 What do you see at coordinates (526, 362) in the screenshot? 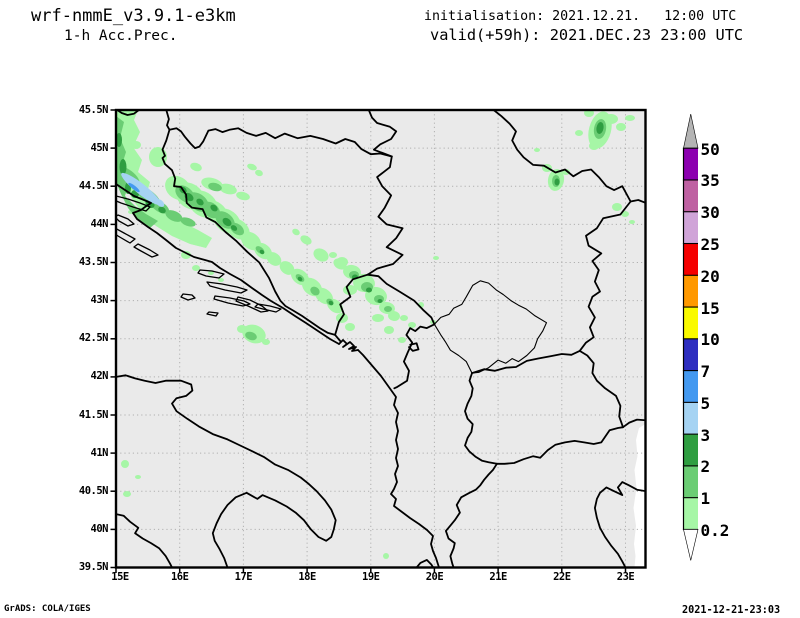
I see `border-mkd-north` at bounding box center [526, 362].